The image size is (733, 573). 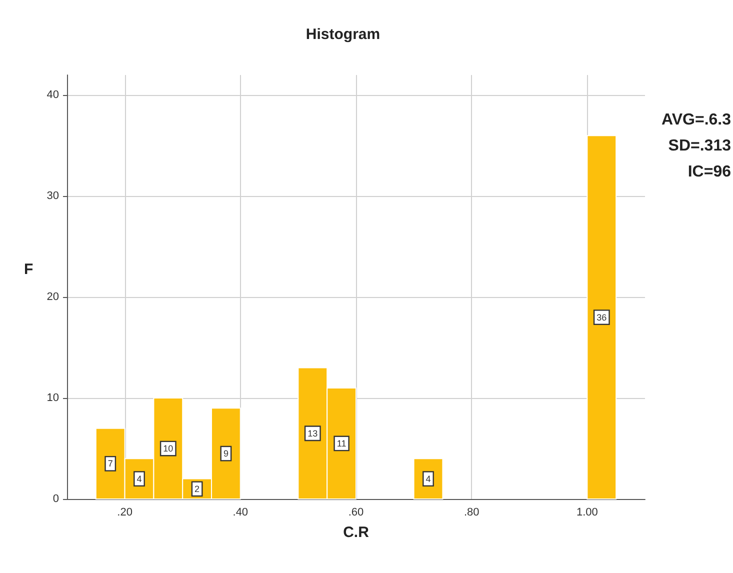 I want to click on data-label: 36, so click(x=601, y=317).